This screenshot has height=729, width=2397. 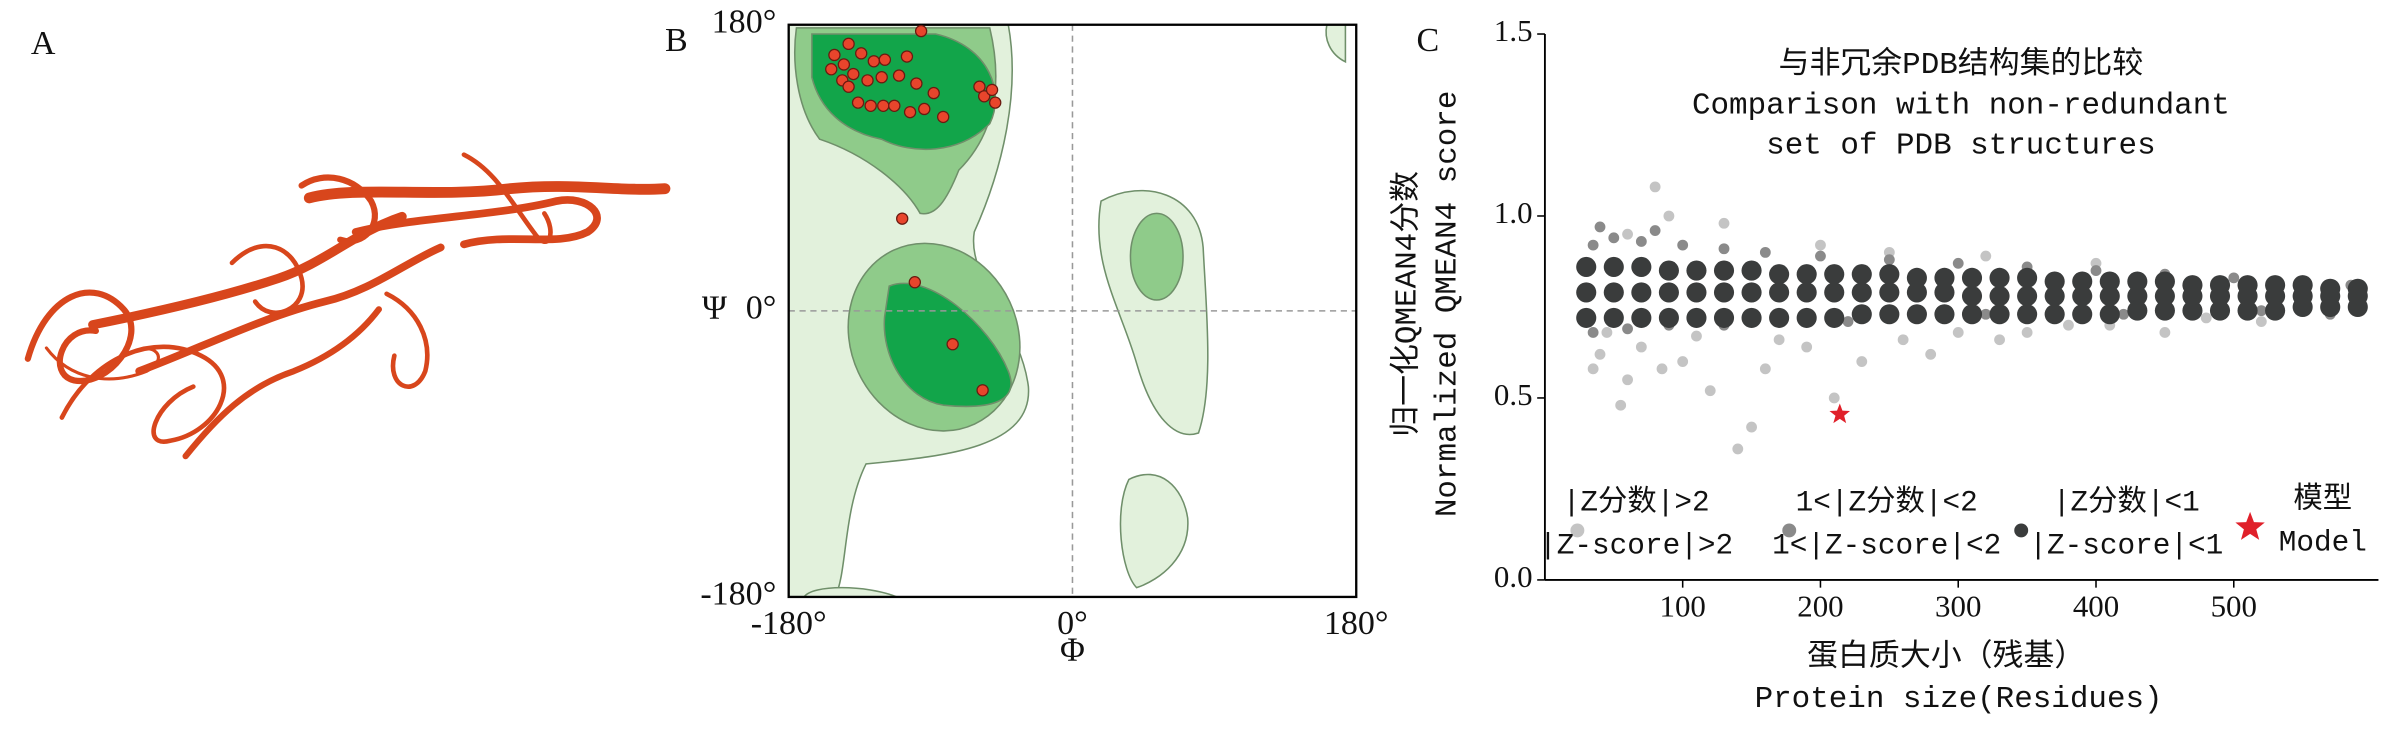 What do you see at coordinates (347, 306) in the screenshot?
I see `protein-structure` at bounding box center [347, 306].